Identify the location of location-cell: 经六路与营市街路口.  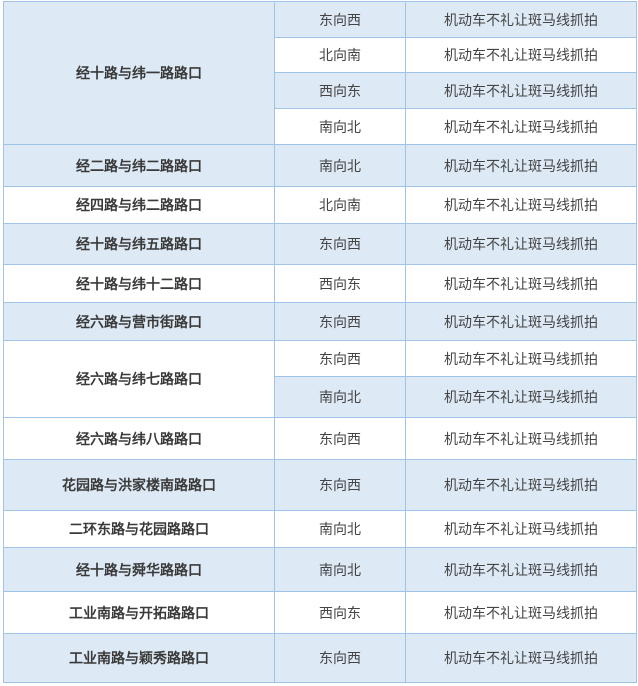
(139, 321).